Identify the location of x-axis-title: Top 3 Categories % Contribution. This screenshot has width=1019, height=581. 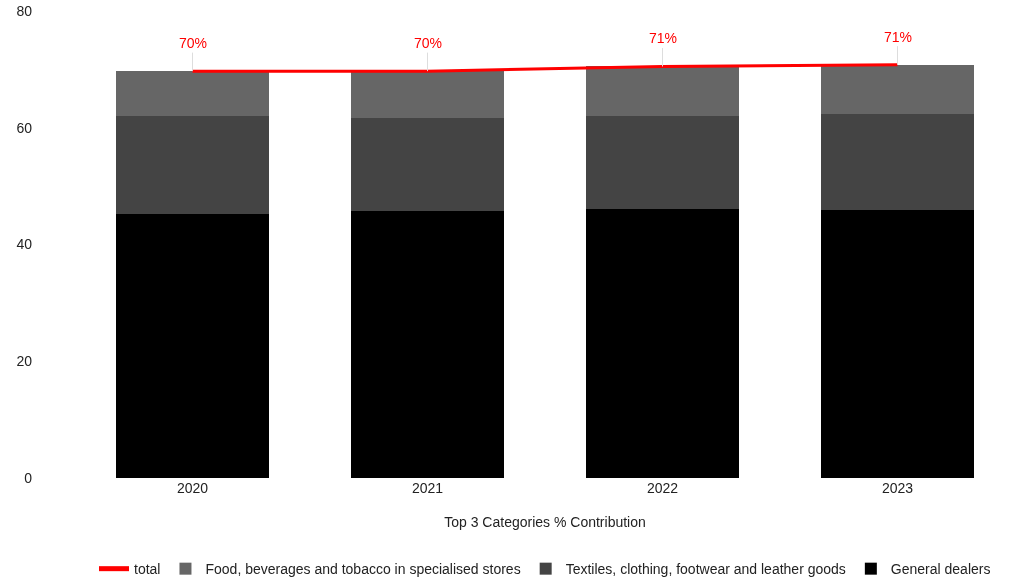
(545, 522).